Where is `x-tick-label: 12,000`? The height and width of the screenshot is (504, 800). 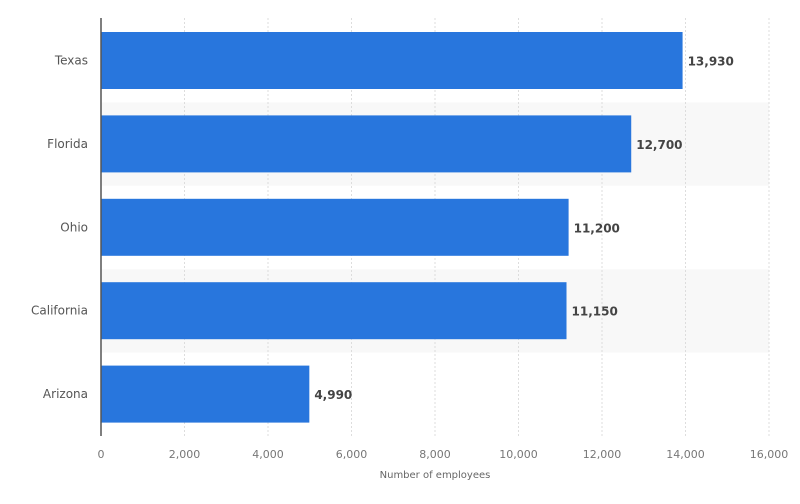 x-tick-label: 12,000 is located at coordinates (602, 454).